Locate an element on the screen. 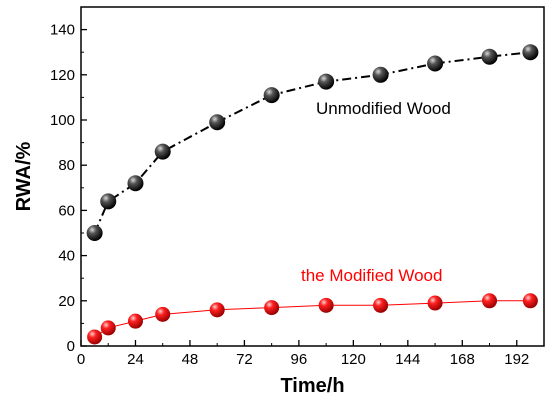  y-axis: 0 20 40 60 80 100 120 140 is located at coordinates (68, 188).